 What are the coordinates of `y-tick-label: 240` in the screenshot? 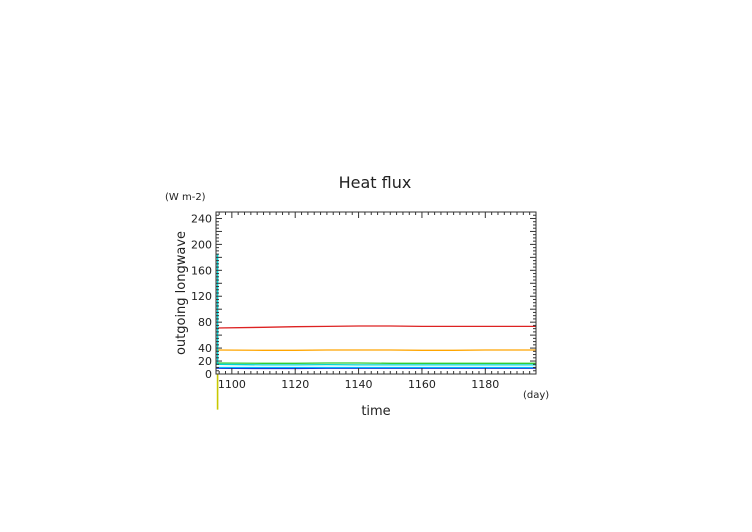 It's located at (201, 218).